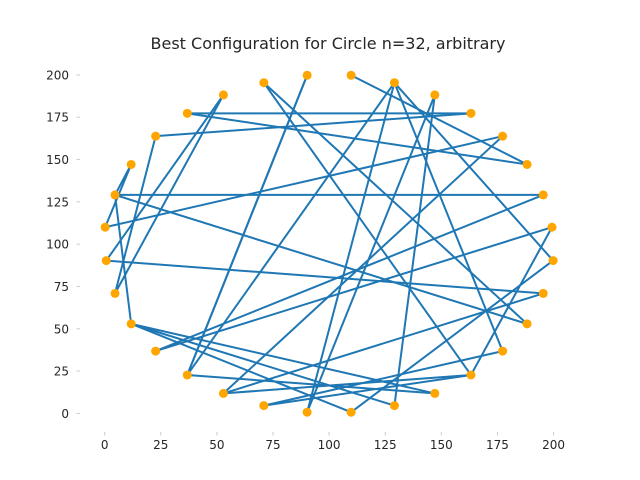 The width and height of the screenshot is (640, 480). Describe the element at coordinates (57, 160) in the screenshot. I see `y-tick-label: 150` at that location.